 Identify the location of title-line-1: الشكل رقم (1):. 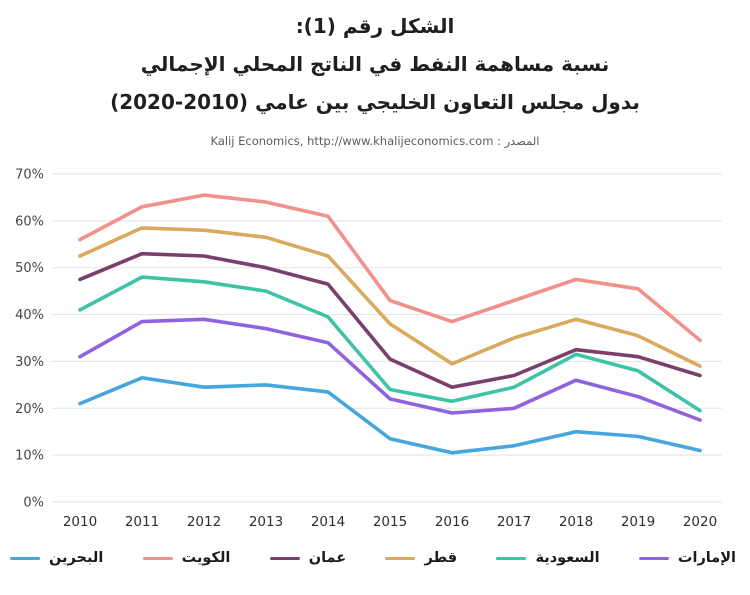
(375, 26).